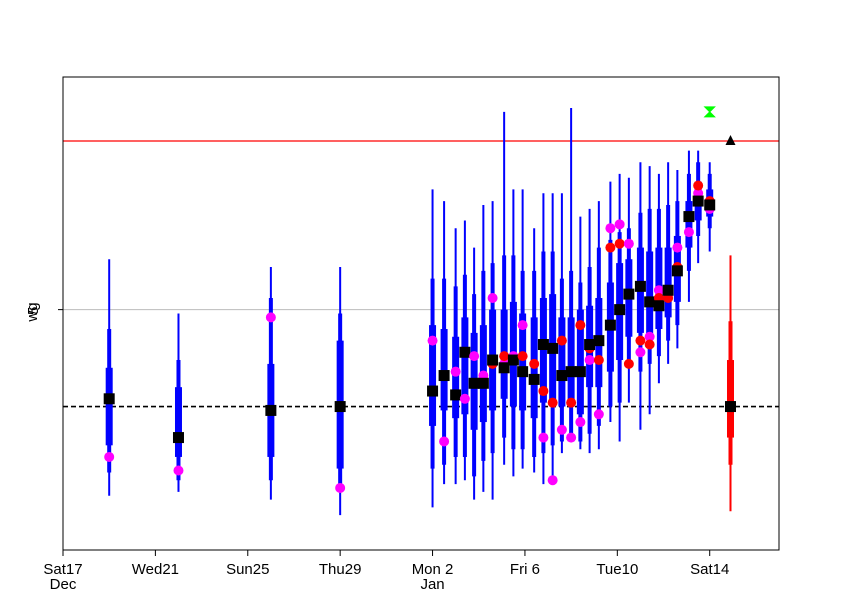 This screenshot has height=596, width=842. What do you see at coordinates (62, 569) in the screenshot?
I see `x-tick-label: Sat17` at bounding box center [62, 569].